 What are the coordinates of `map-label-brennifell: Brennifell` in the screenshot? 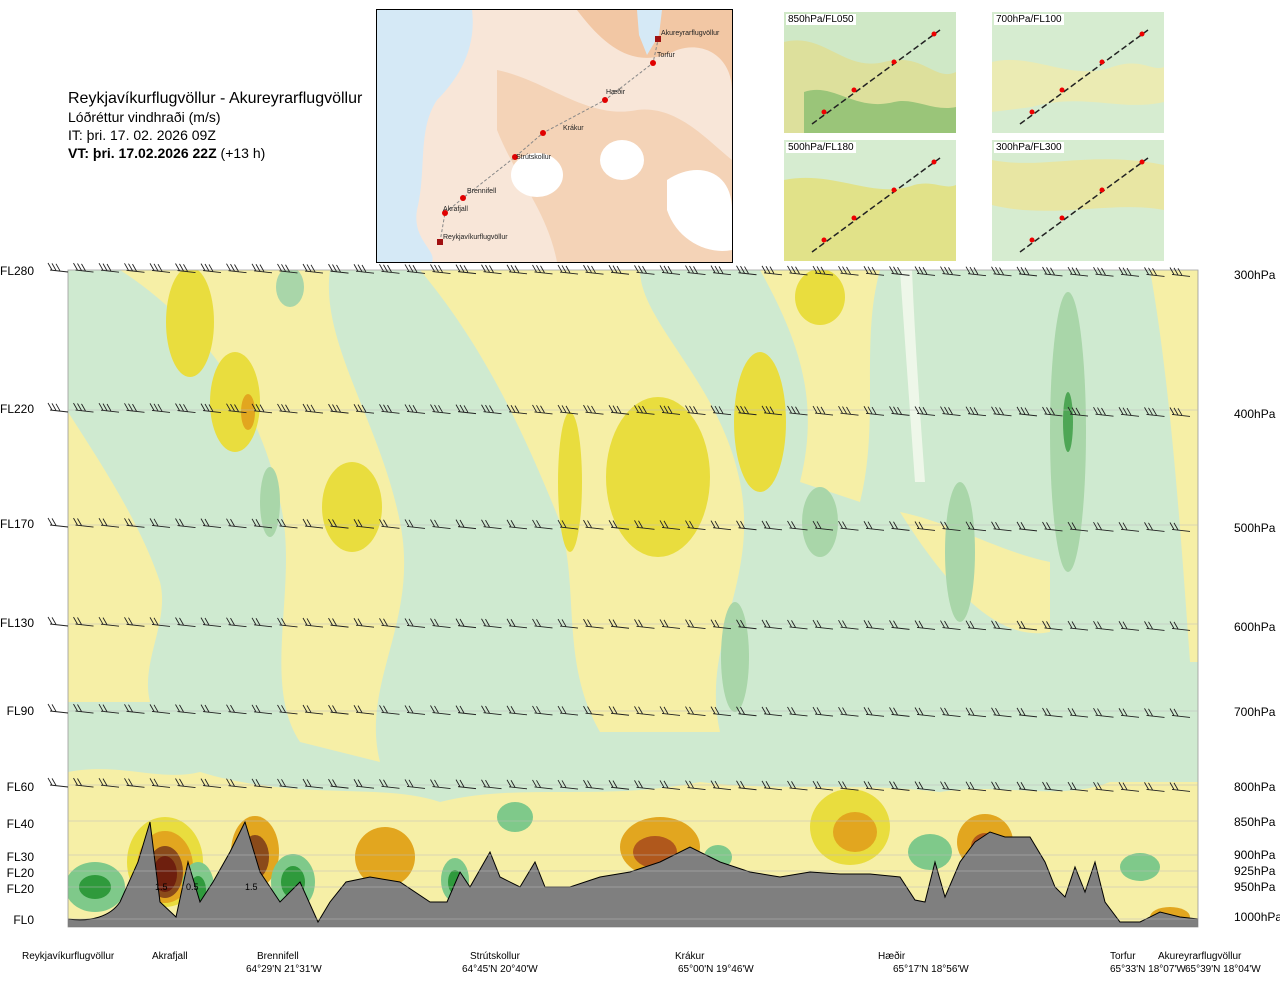 It's located at (482, 191).